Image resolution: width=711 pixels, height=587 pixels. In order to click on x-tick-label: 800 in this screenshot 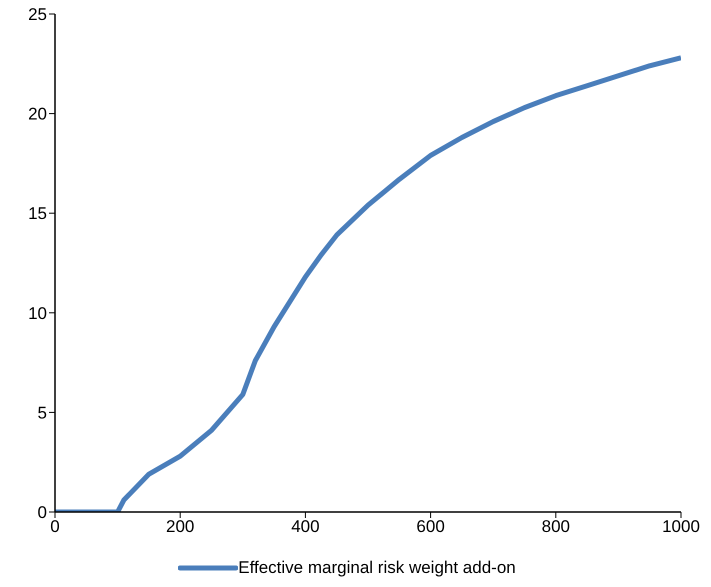, I will do `click(556, 526)`.